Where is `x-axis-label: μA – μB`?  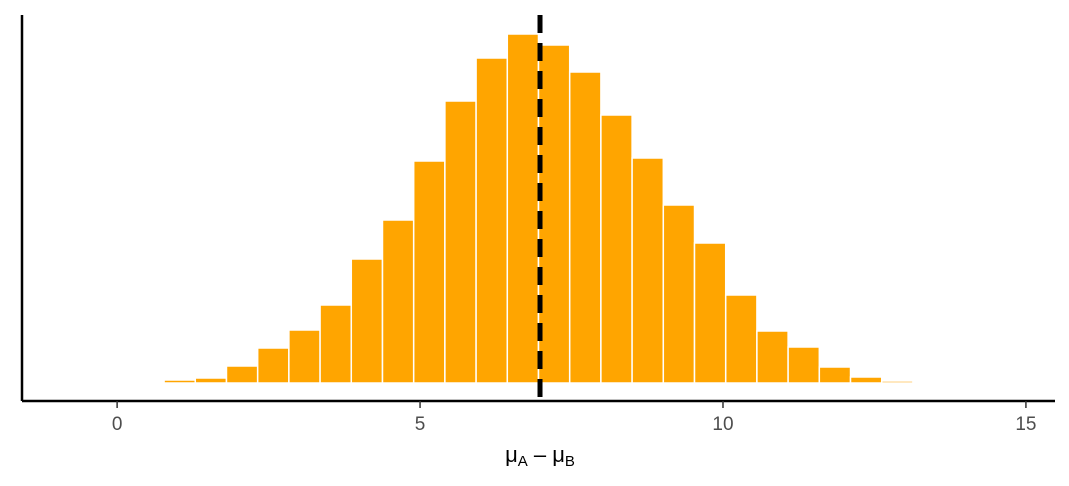 x-axis-label: μA – μB is located at coordinates (540, 456).